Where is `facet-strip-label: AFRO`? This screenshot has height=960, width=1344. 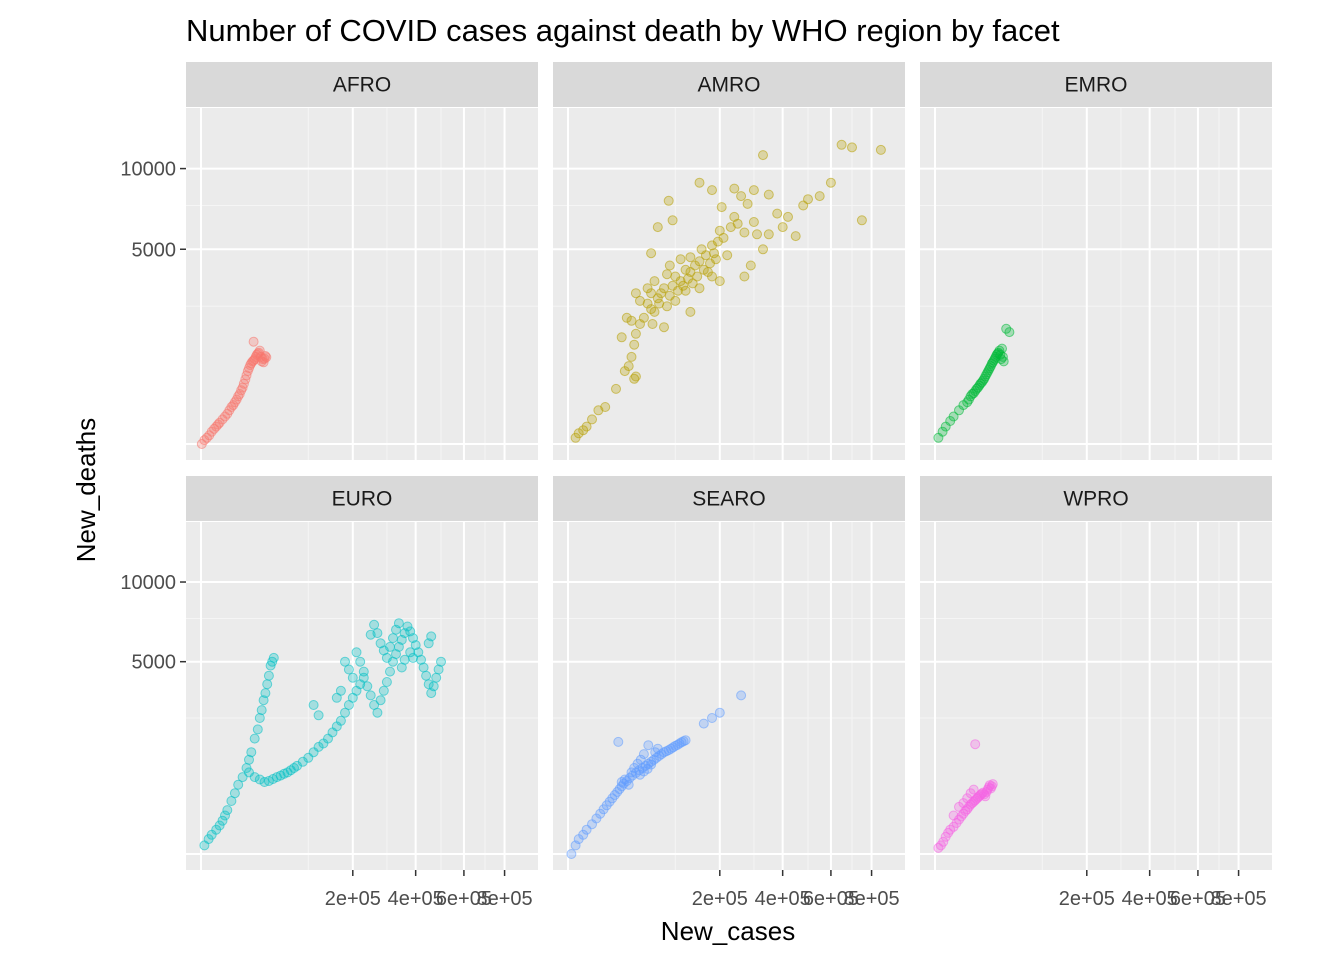 facet-strip-label: AFRO is located at coordinates (362, 85).